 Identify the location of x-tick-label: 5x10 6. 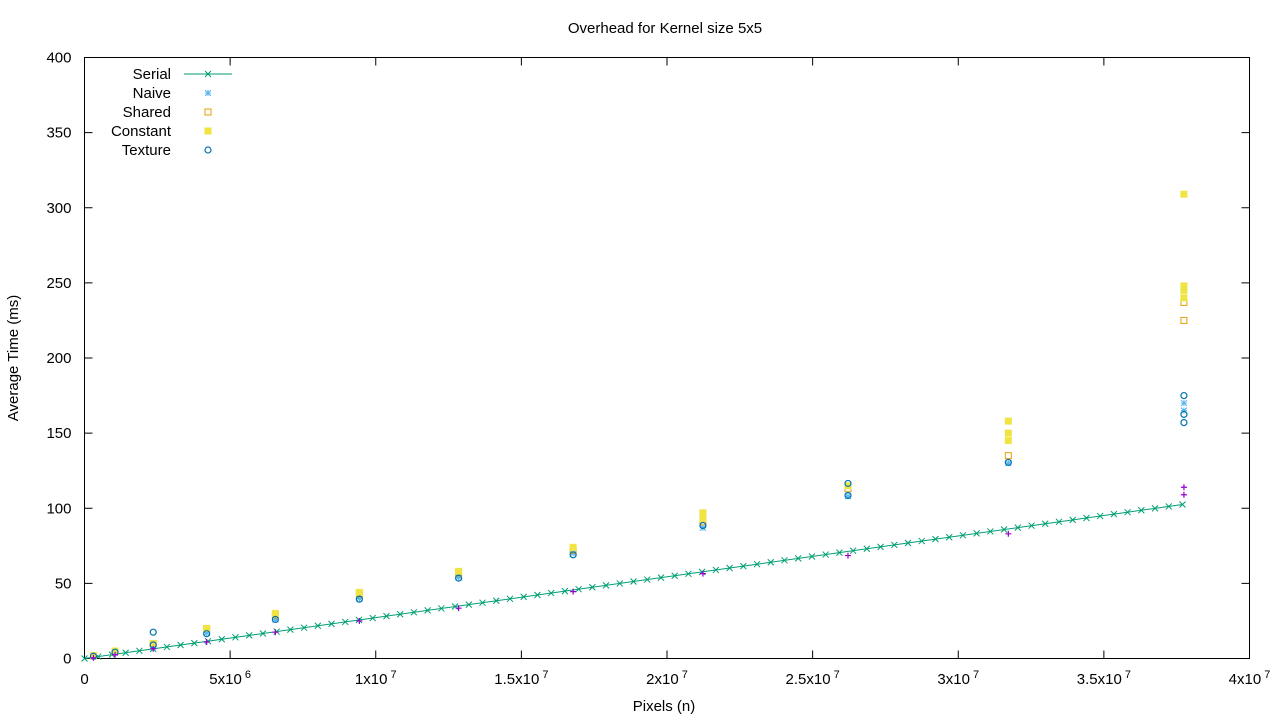
(230, 678).